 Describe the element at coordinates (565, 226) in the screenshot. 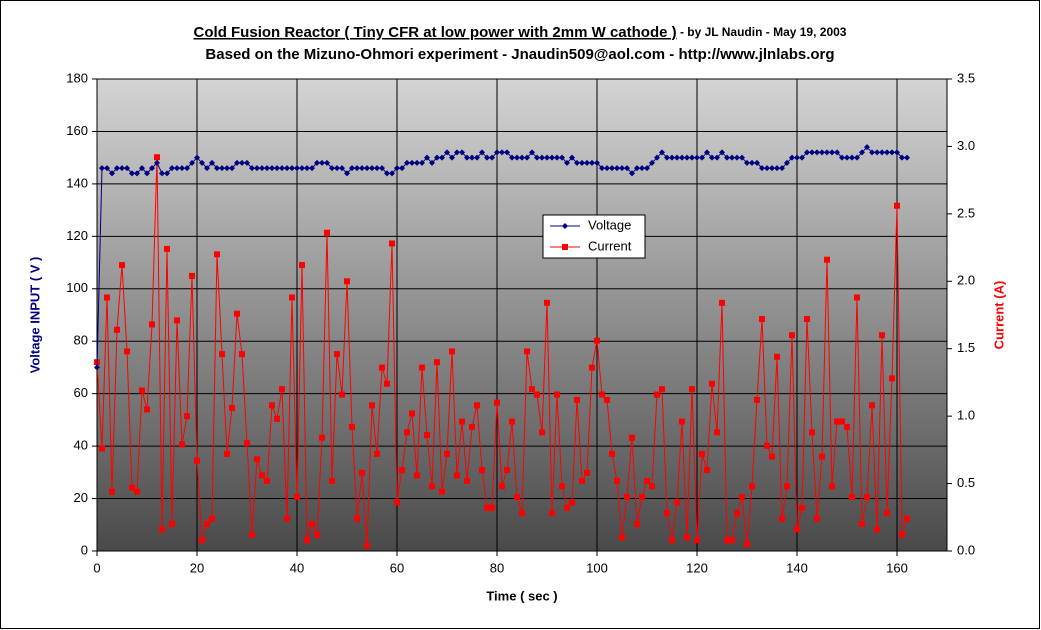

I see `legend-marker` at that location.